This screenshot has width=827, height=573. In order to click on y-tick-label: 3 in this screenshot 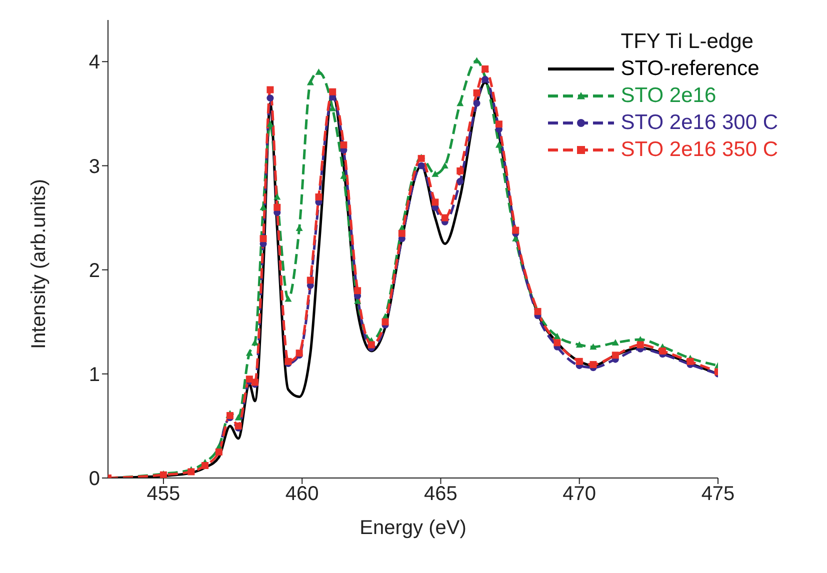, I will do `click(94, 167)`.